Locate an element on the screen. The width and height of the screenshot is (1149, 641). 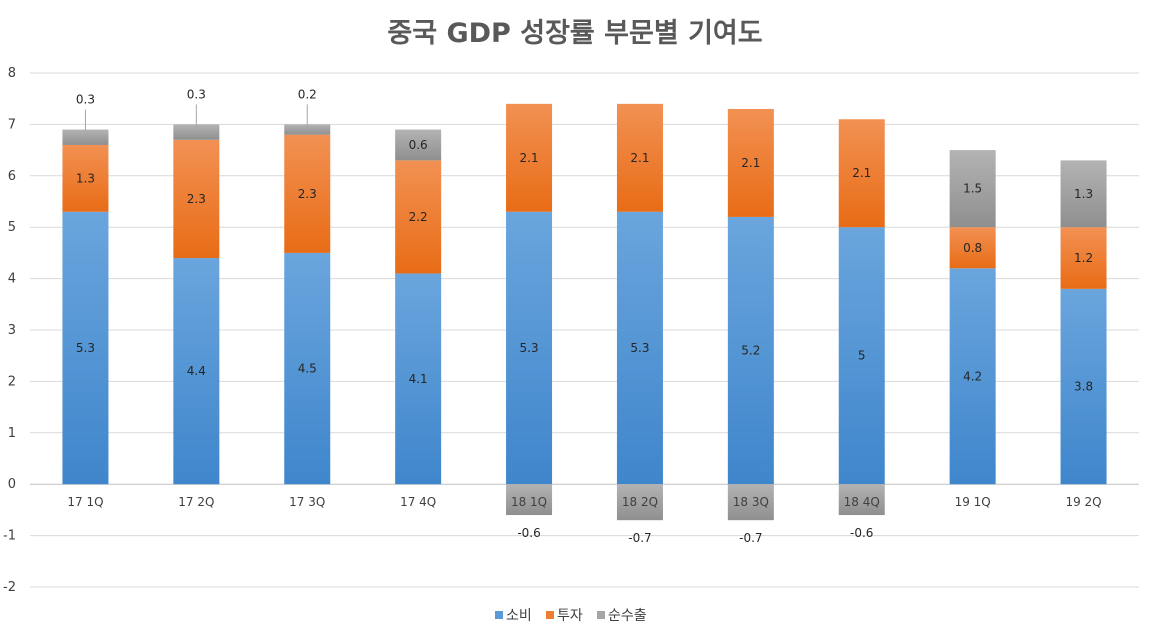
x-tick-label: 18 1Q is located at coordinates (529, 502).